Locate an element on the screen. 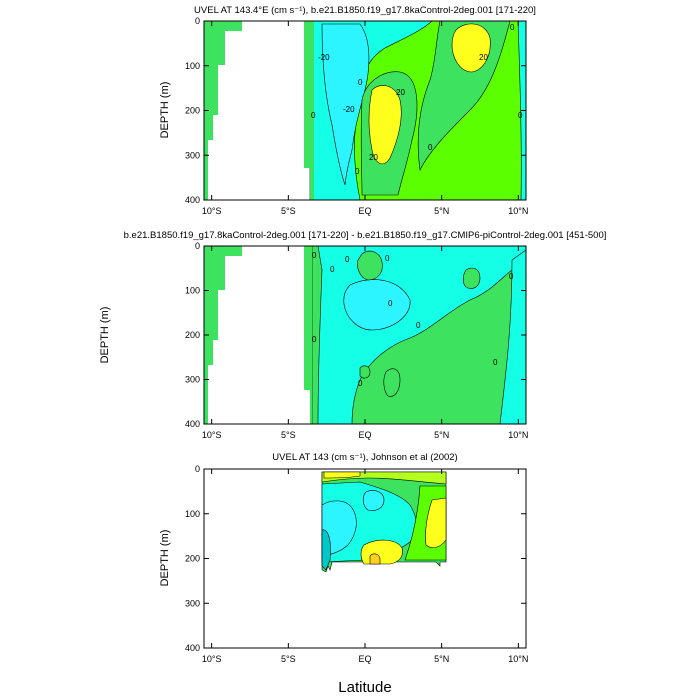 The width and height of the screenshot is (700, 700). panel-2-field-sky is located at coordinates (377, 305).